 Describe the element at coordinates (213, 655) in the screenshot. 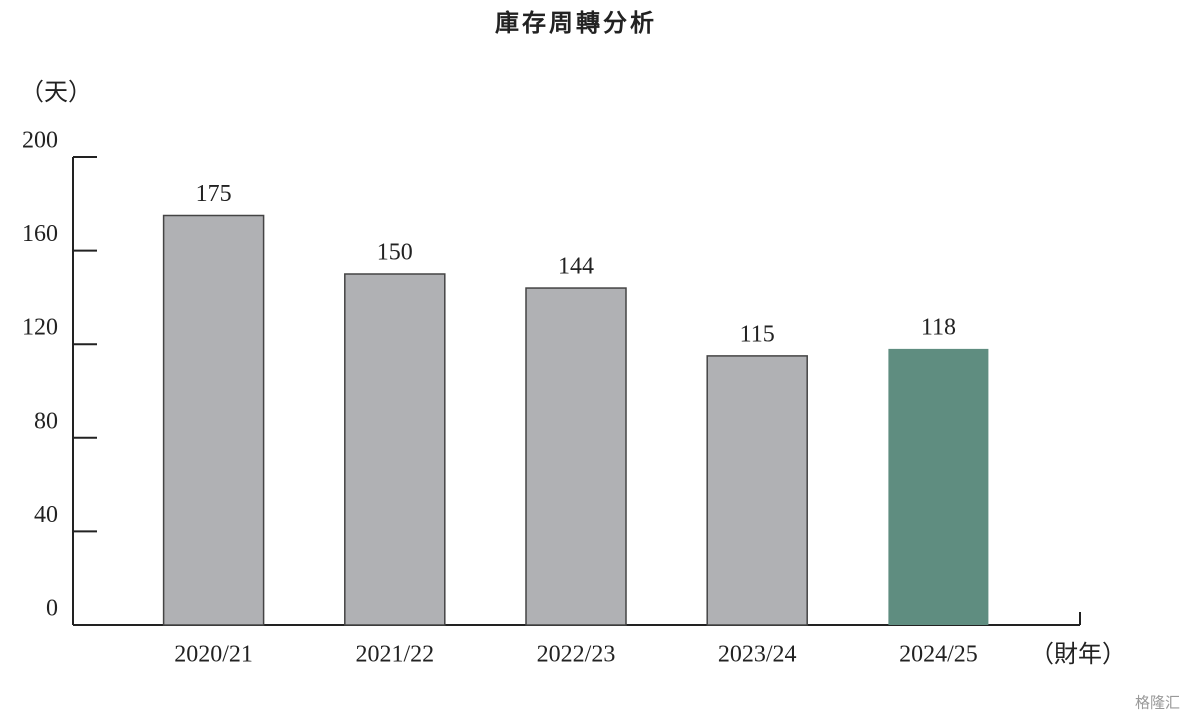

I see `x-tick-label: 2020/21` at that location.